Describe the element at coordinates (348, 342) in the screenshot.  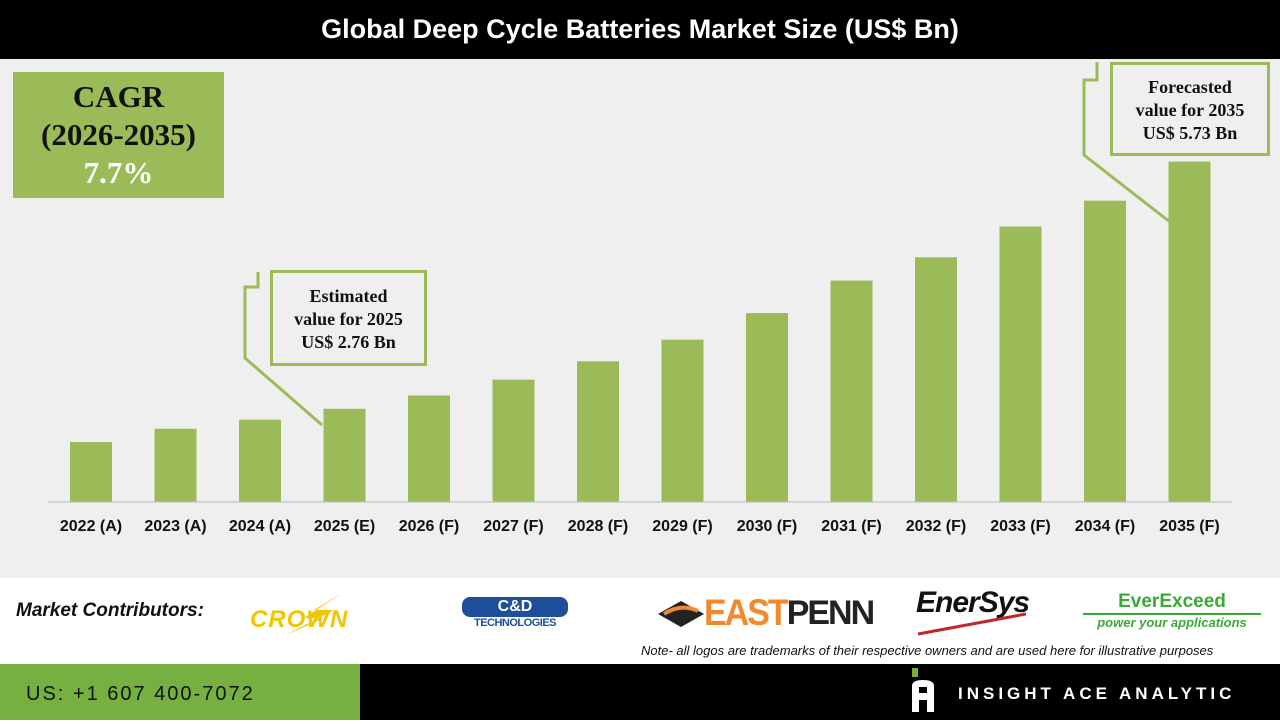
I see `callout-value: US$ 2.76 Bn` at that location.